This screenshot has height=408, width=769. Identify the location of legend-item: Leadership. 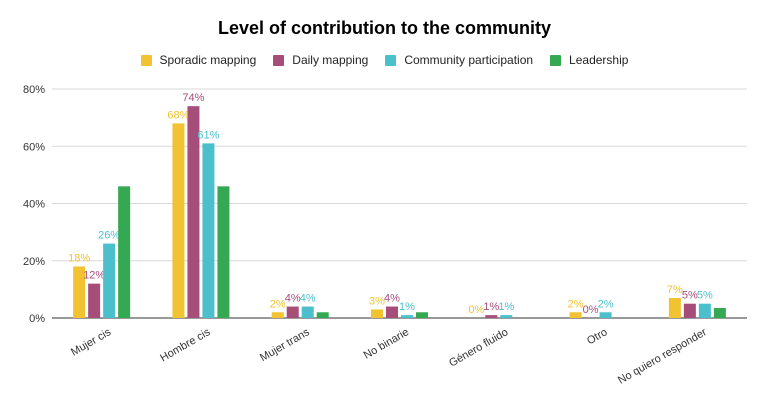
(589, 60).